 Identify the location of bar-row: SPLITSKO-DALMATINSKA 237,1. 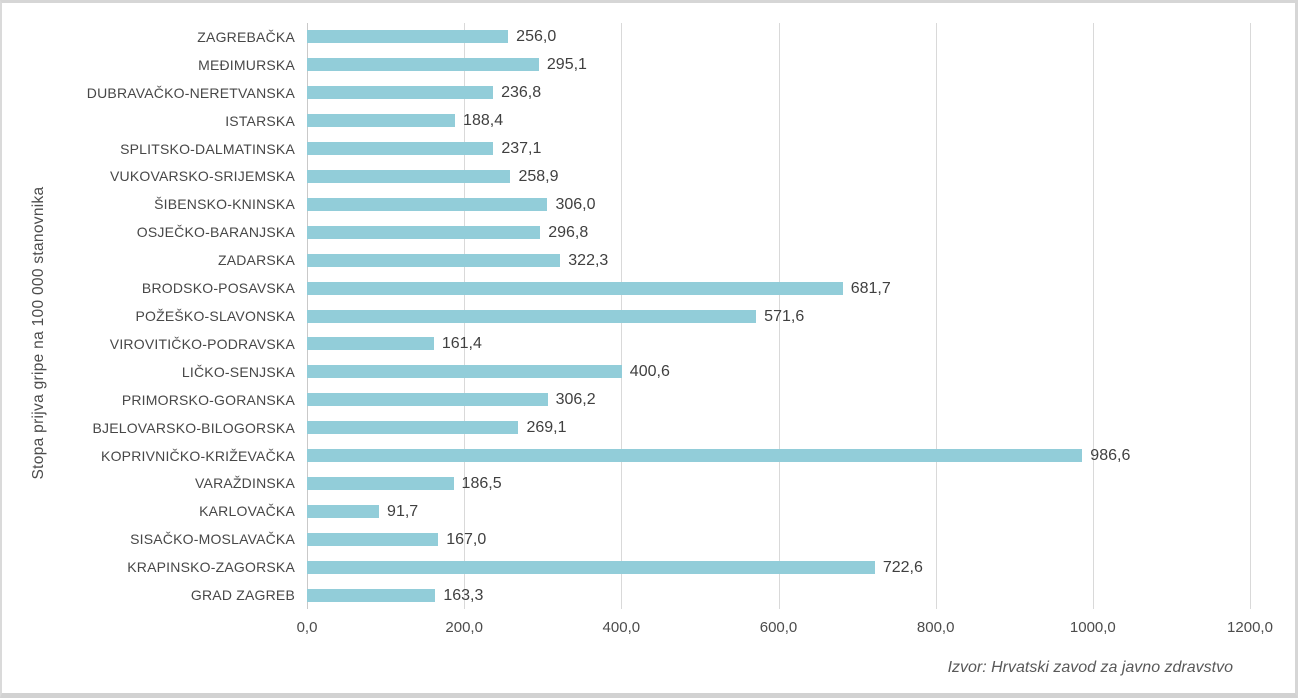
(626, 149).